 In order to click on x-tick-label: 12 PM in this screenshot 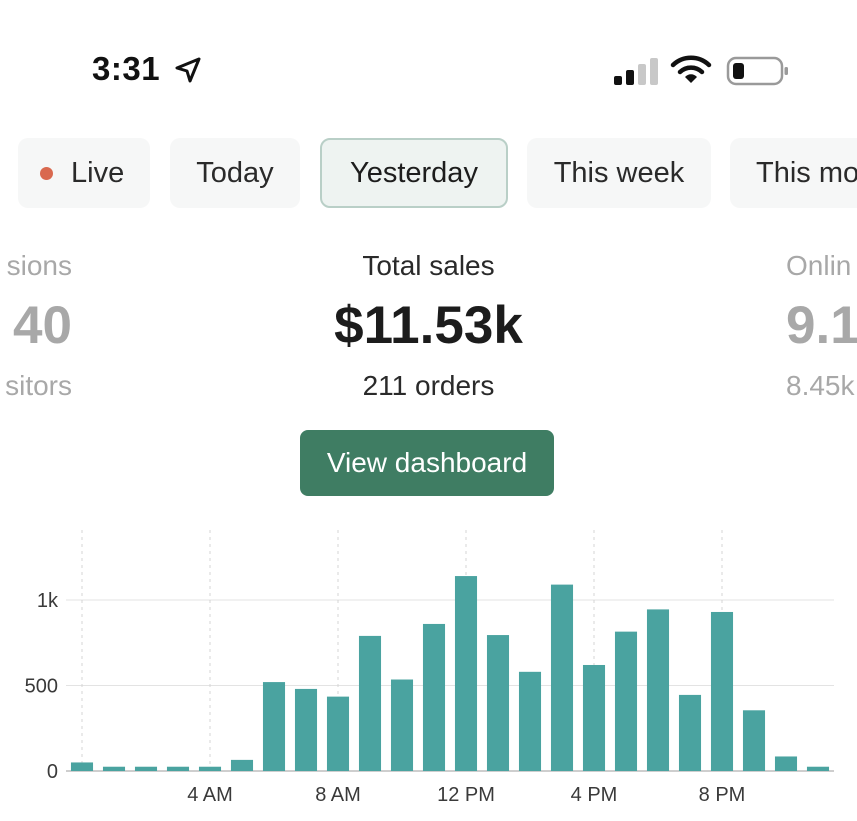, I will do `click(466, 795)`.